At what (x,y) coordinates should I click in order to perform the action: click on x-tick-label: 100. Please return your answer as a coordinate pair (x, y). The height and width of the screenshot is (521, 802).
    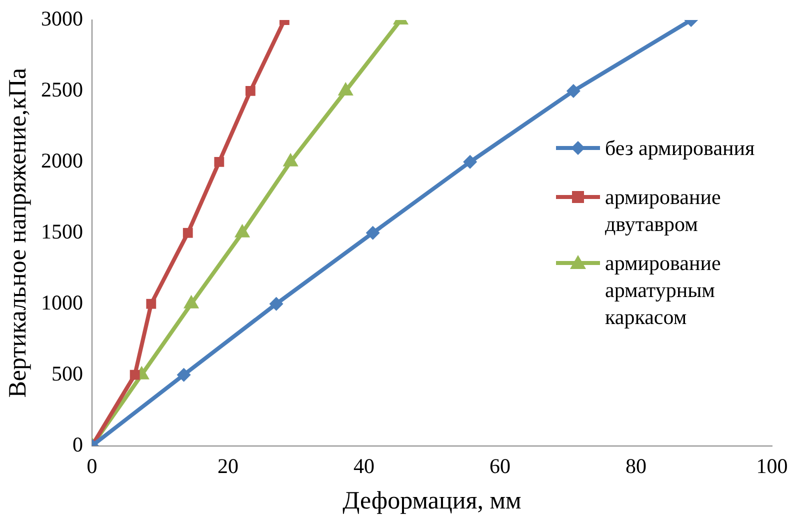
    Looking at the image, I should click on (772, 466).